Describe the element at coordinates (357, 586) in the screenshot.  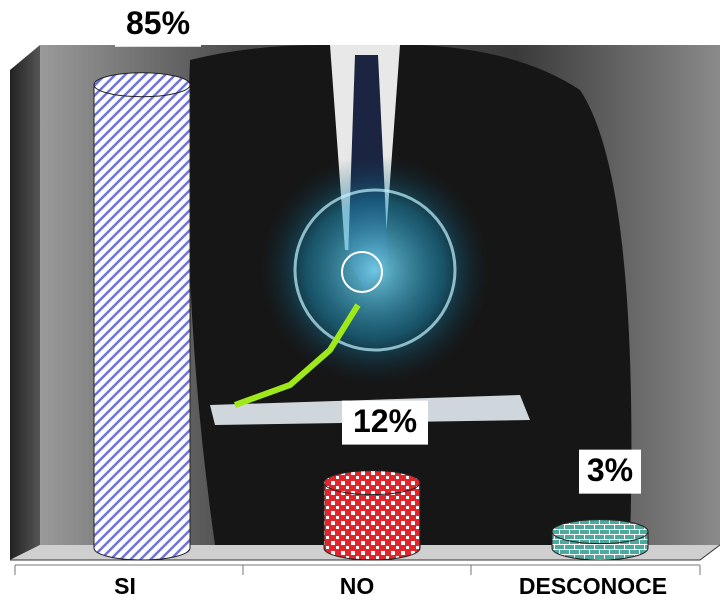
I see `x-tick-label: NO` at that location.